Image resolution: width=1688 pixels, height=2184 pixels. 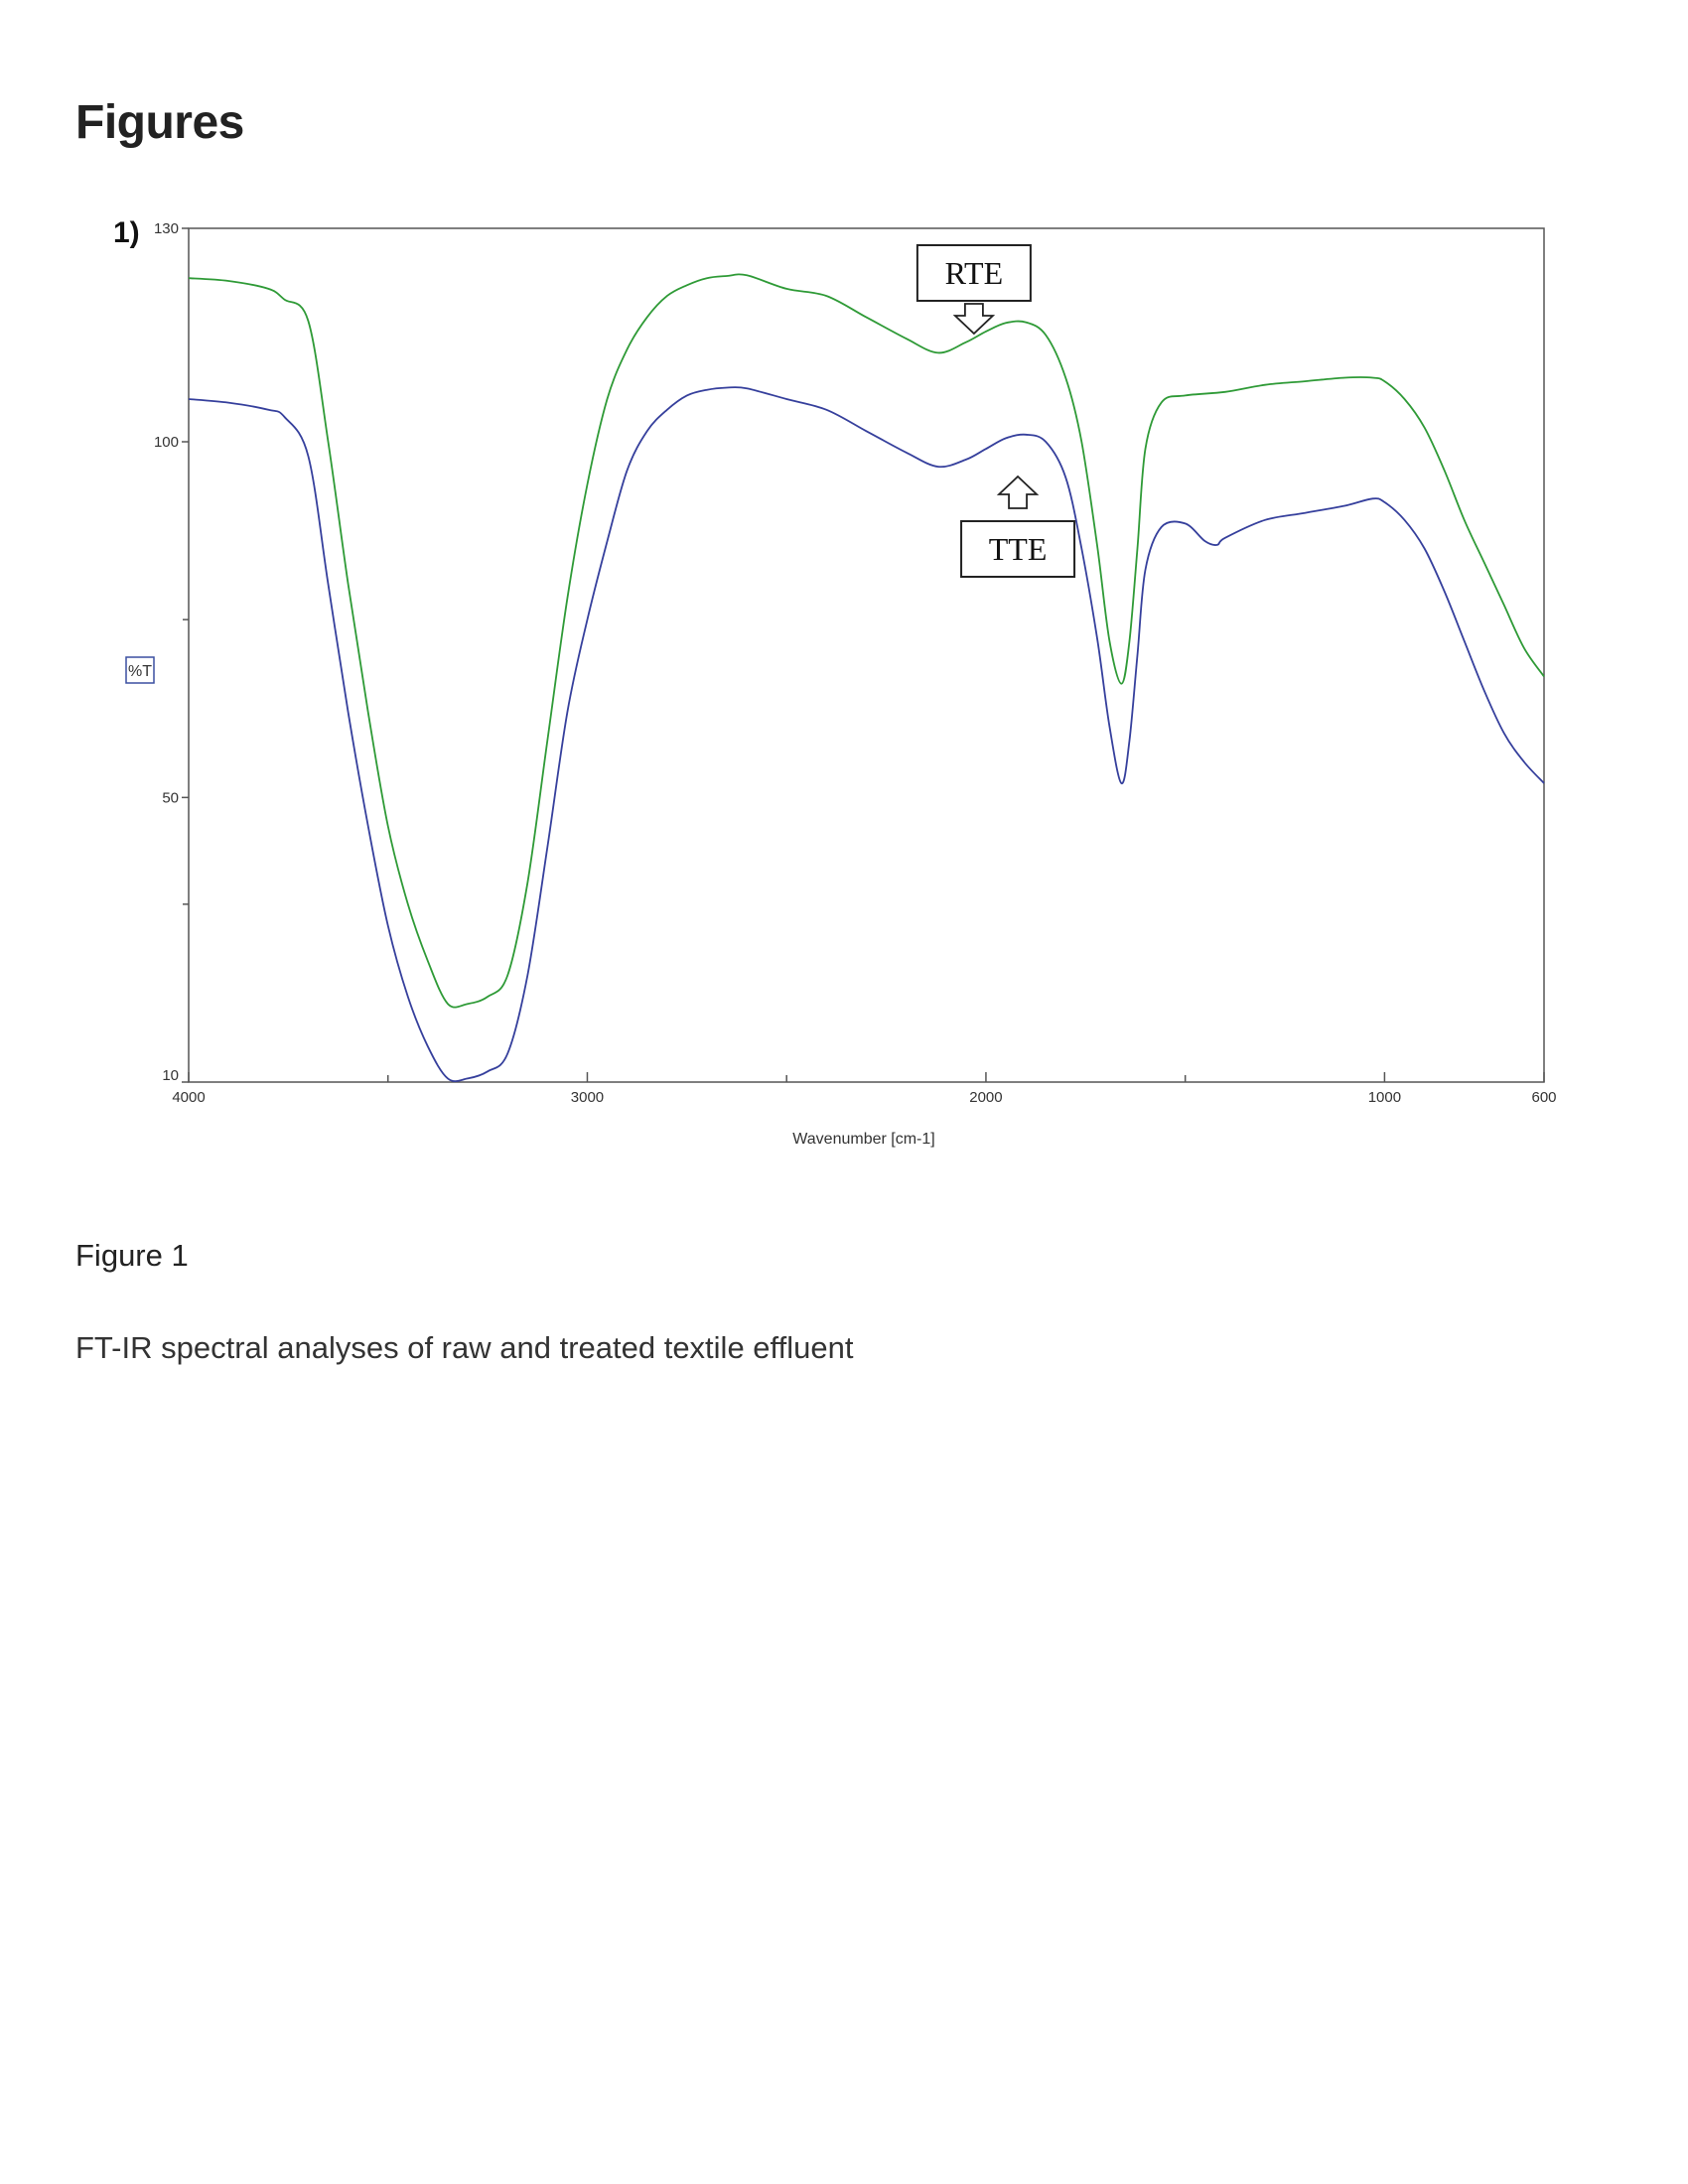 I want to click on y-axis: 10 50 100 130, so click(x=171, y=652).